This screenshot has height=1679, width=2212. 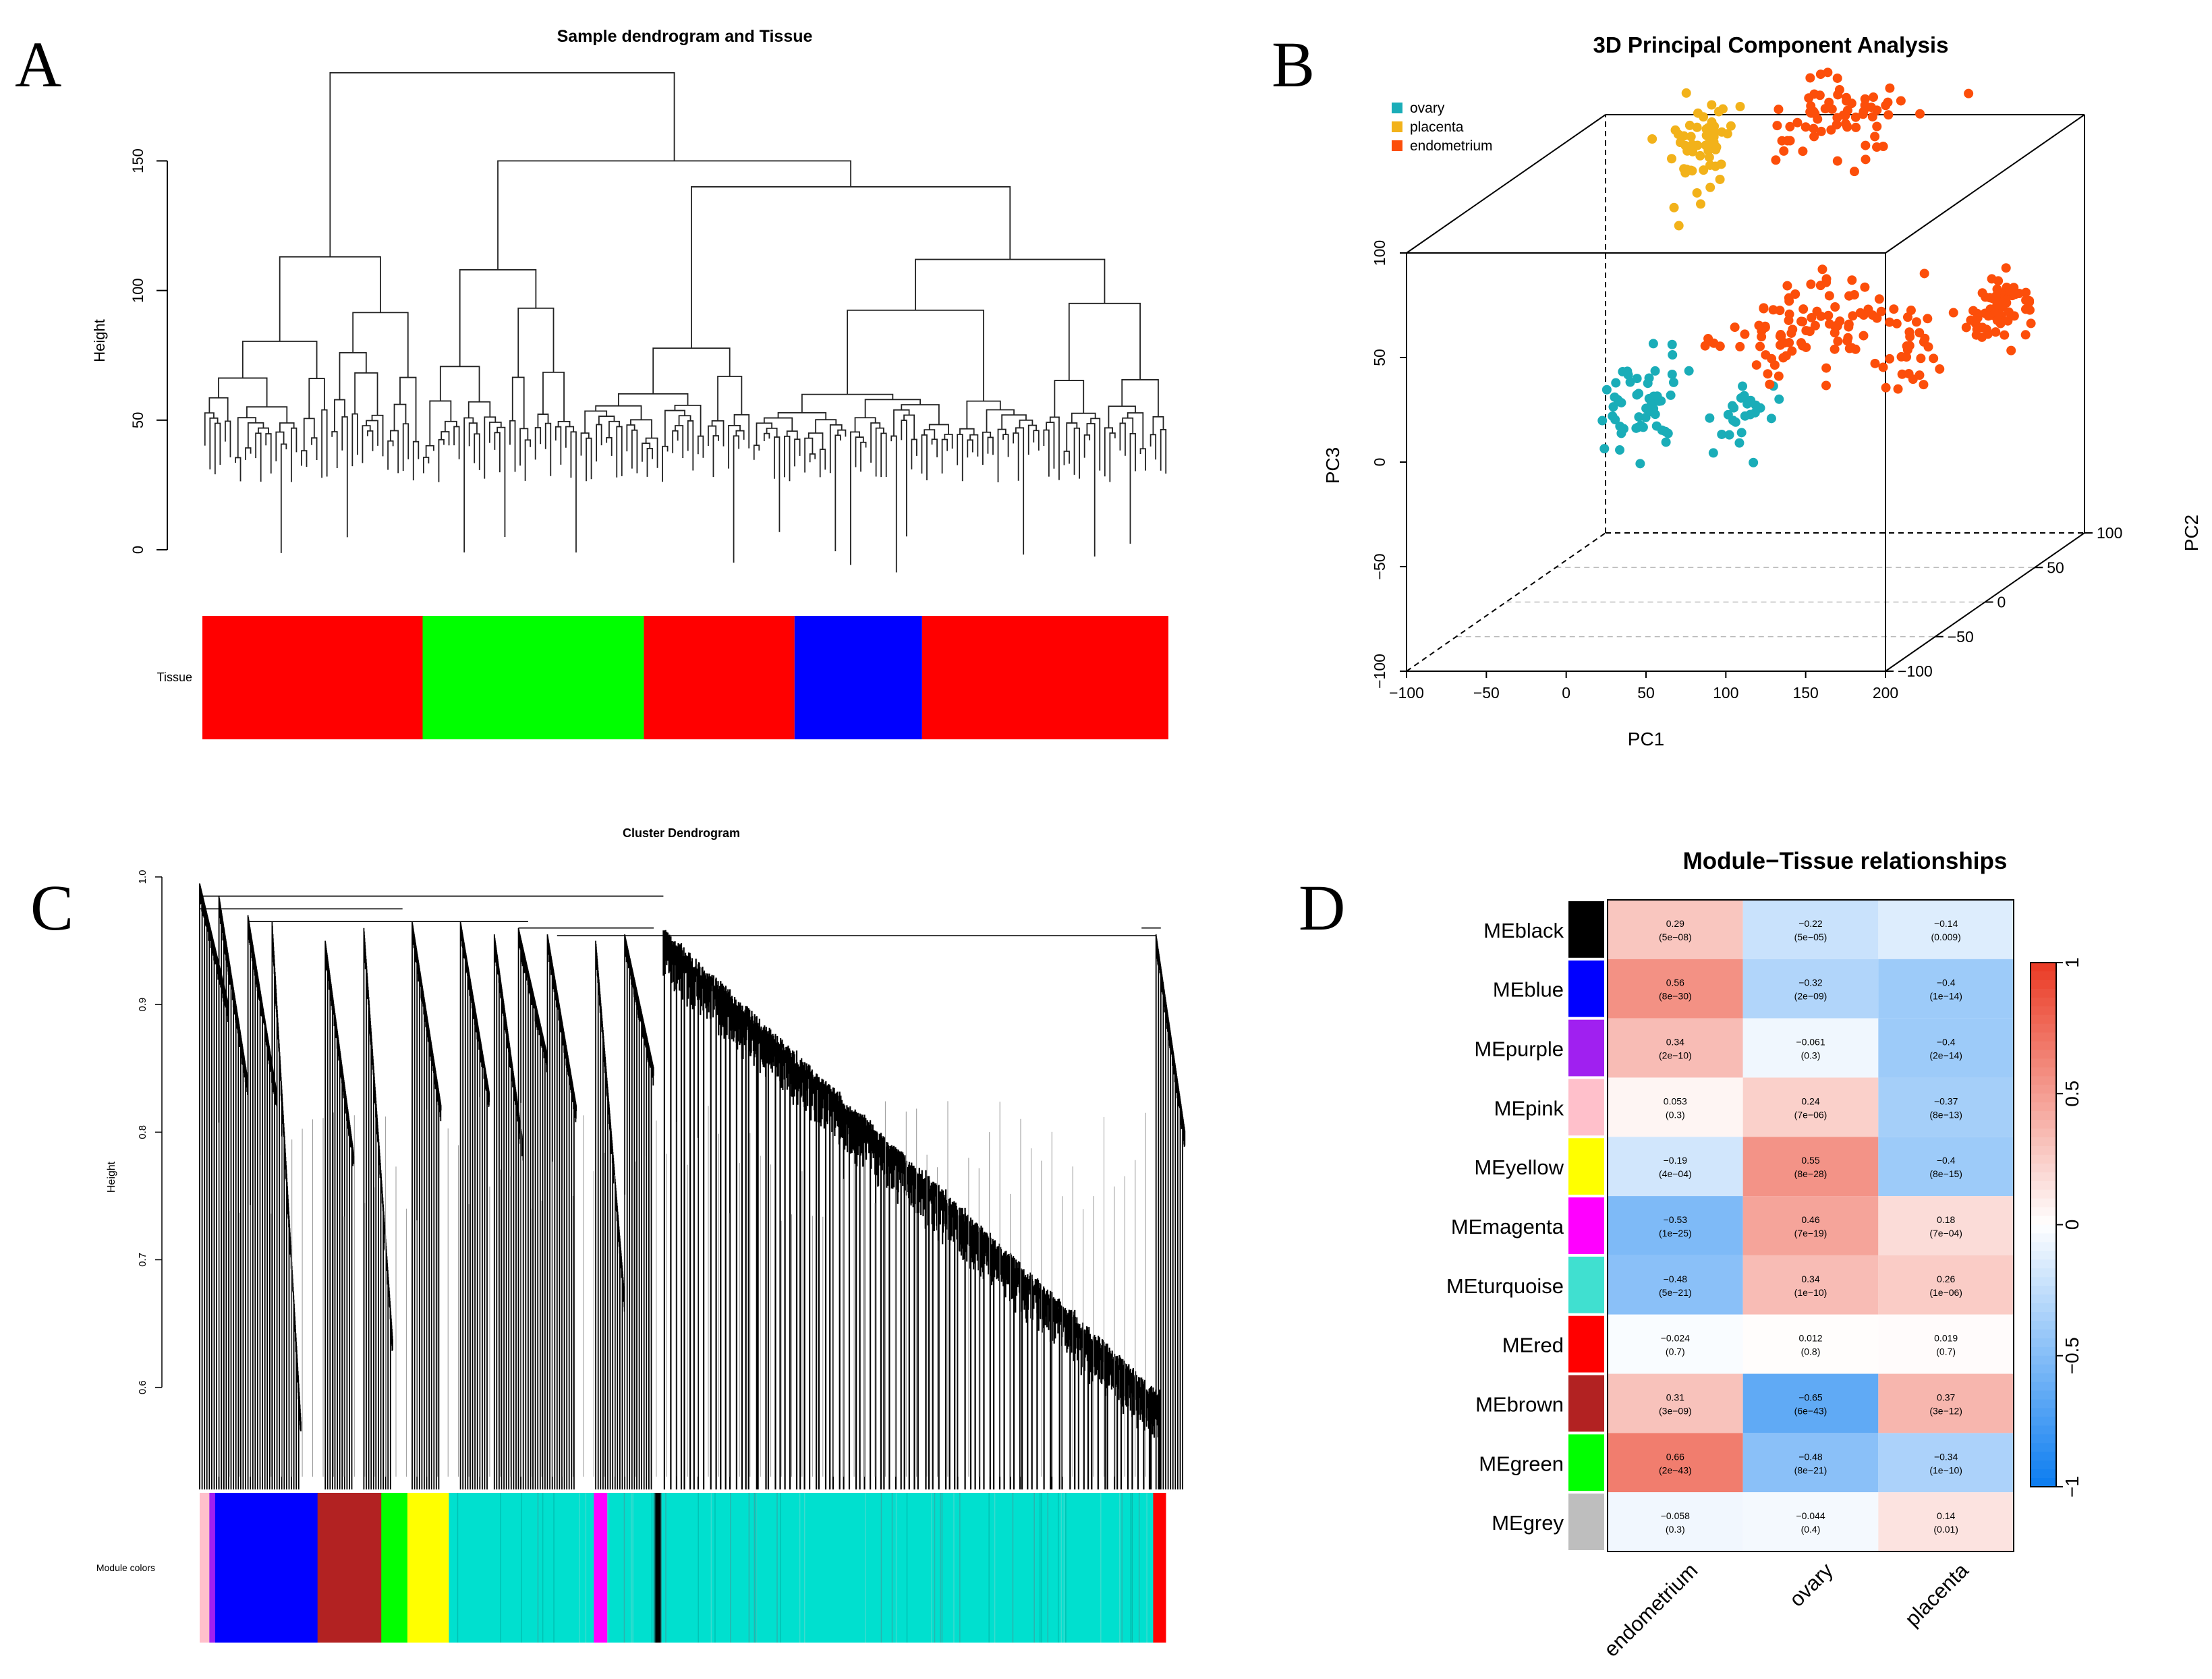 What do you see at coordinates (1675, 982) in the screenshot?
I see `cell-value-label: 0.56` at bounding box center [1675, 982].